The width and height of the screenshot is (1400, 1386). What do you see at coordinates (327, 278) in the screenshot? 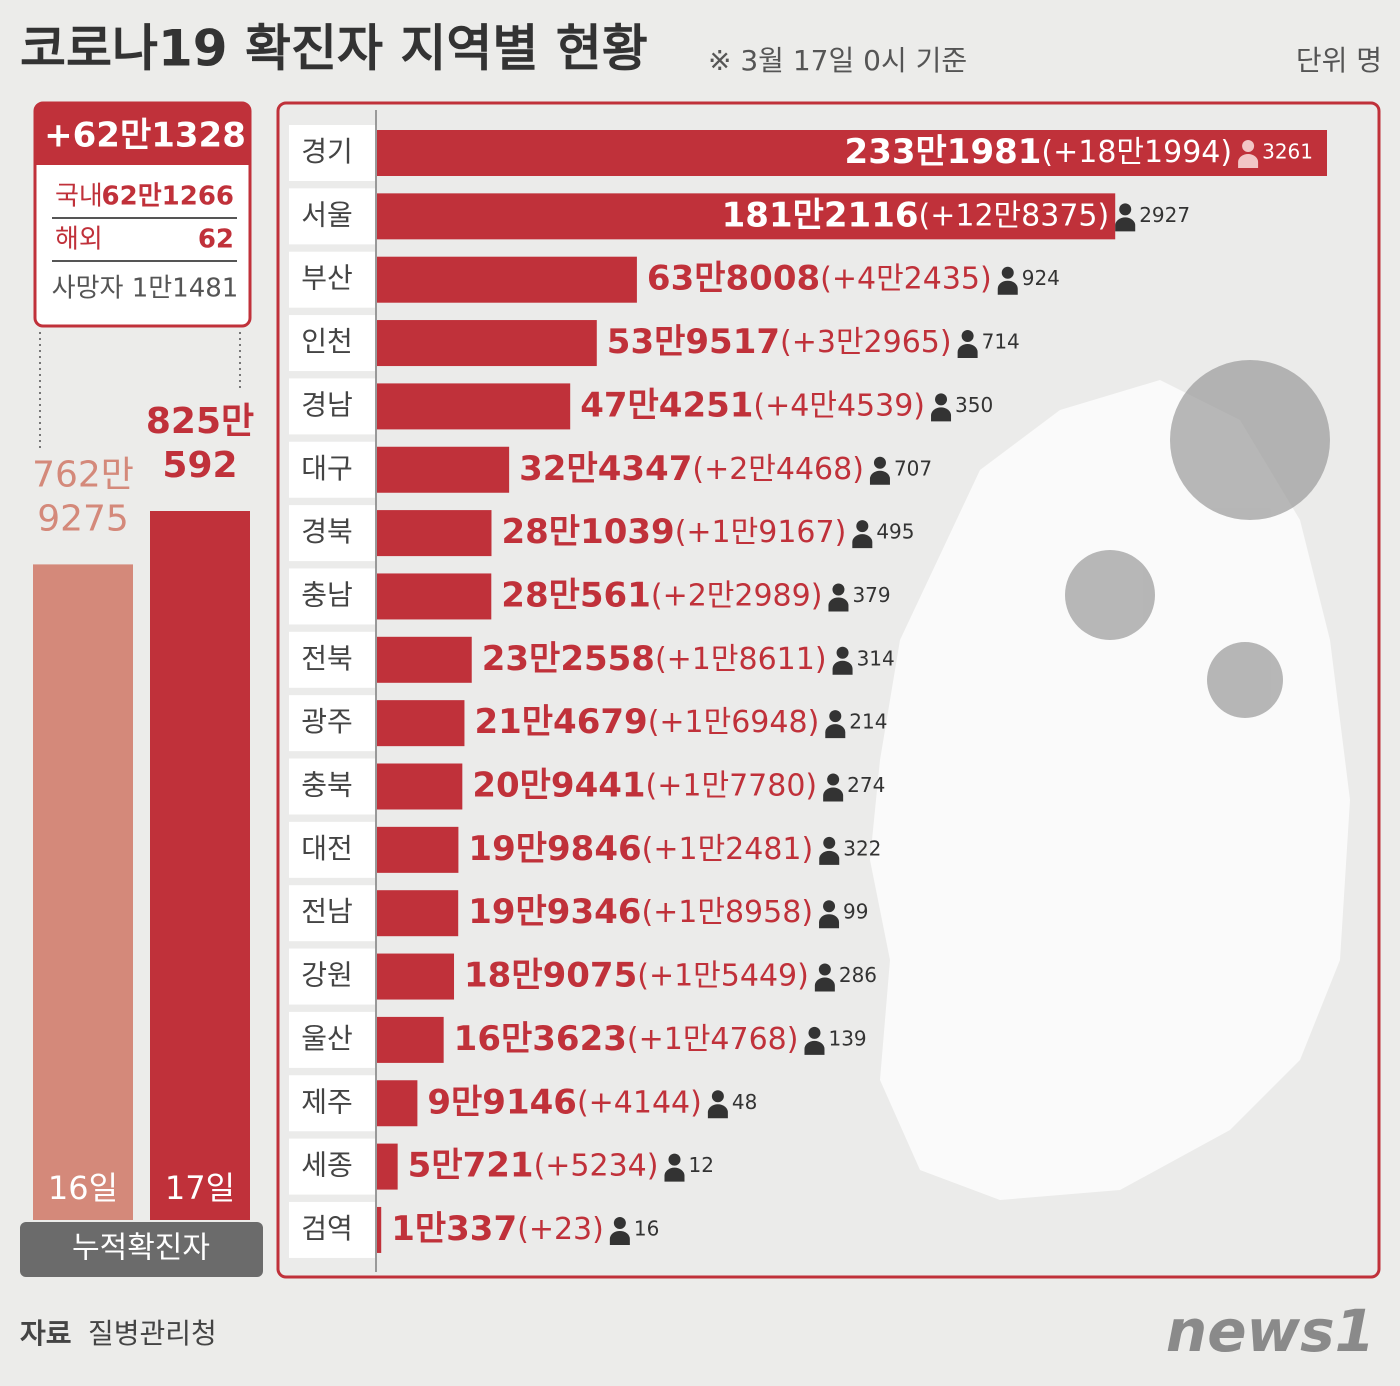
I see `category-label: 부산` at bounding box center [327, 278].